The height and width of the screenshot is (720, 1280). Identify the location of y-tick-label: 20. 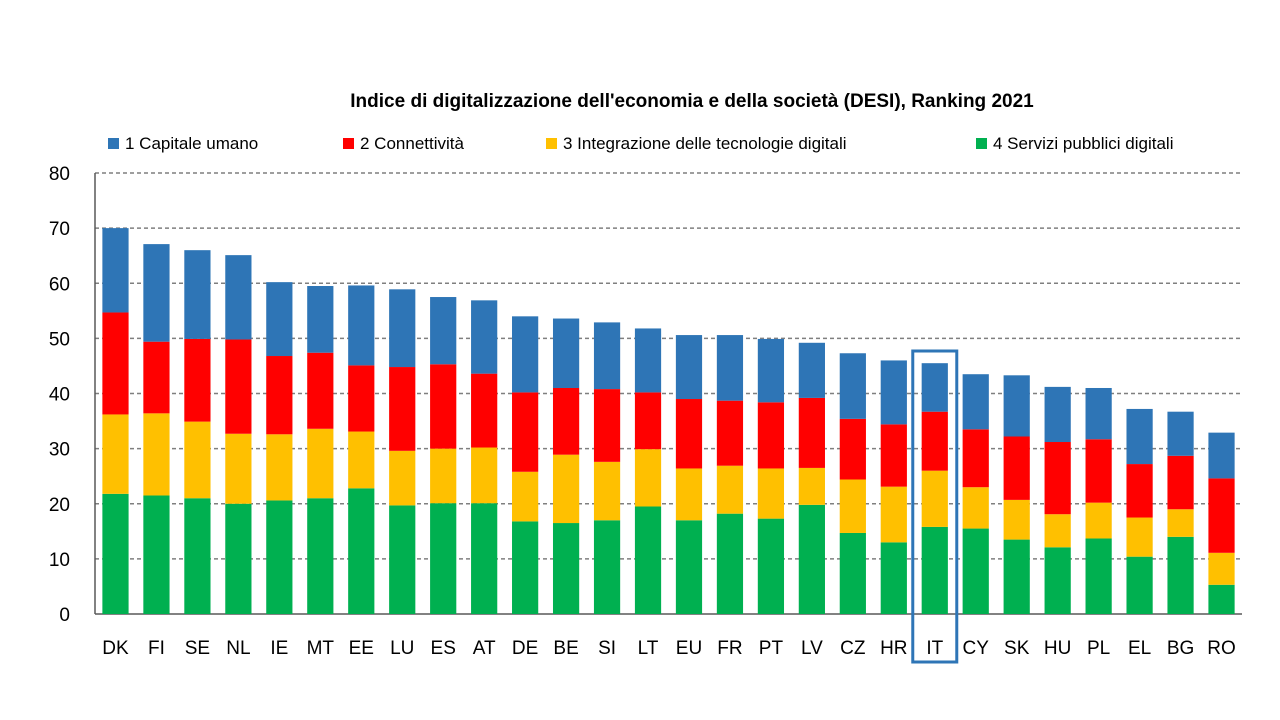
(59, 505).